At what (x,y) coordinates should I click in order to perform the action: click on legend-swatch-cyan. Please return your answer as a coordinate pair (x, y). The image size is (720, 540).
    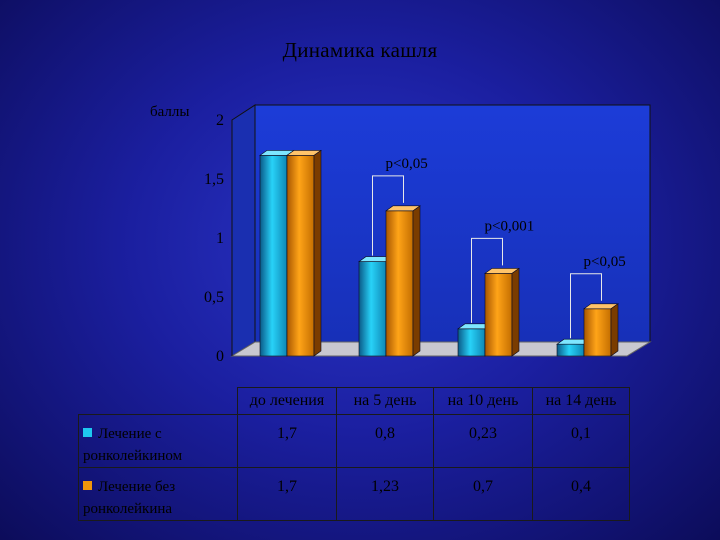
    Looking at the image, I should click on (87, 432).